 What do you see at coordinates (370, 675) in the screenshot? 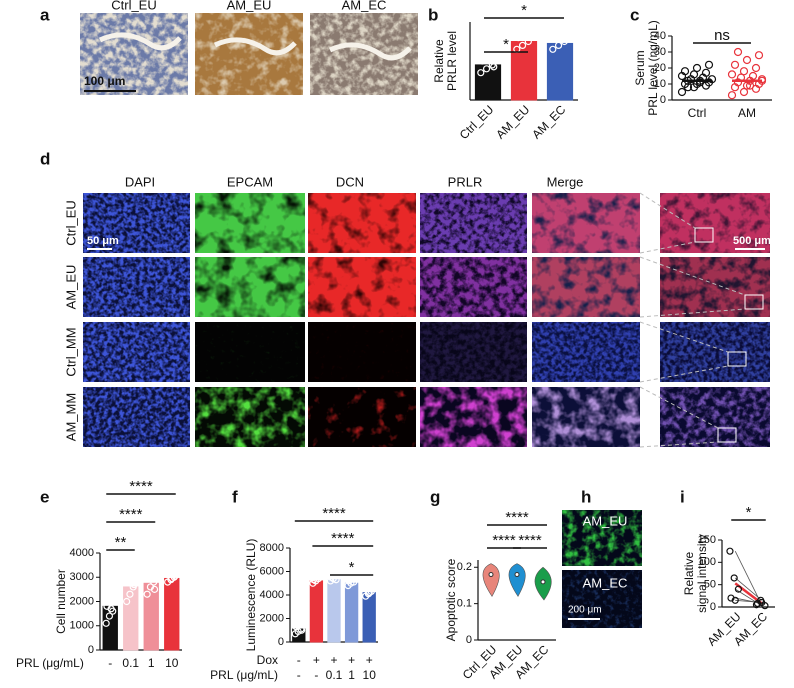
I see `row-label: 10` at bounding box center [370, 675].